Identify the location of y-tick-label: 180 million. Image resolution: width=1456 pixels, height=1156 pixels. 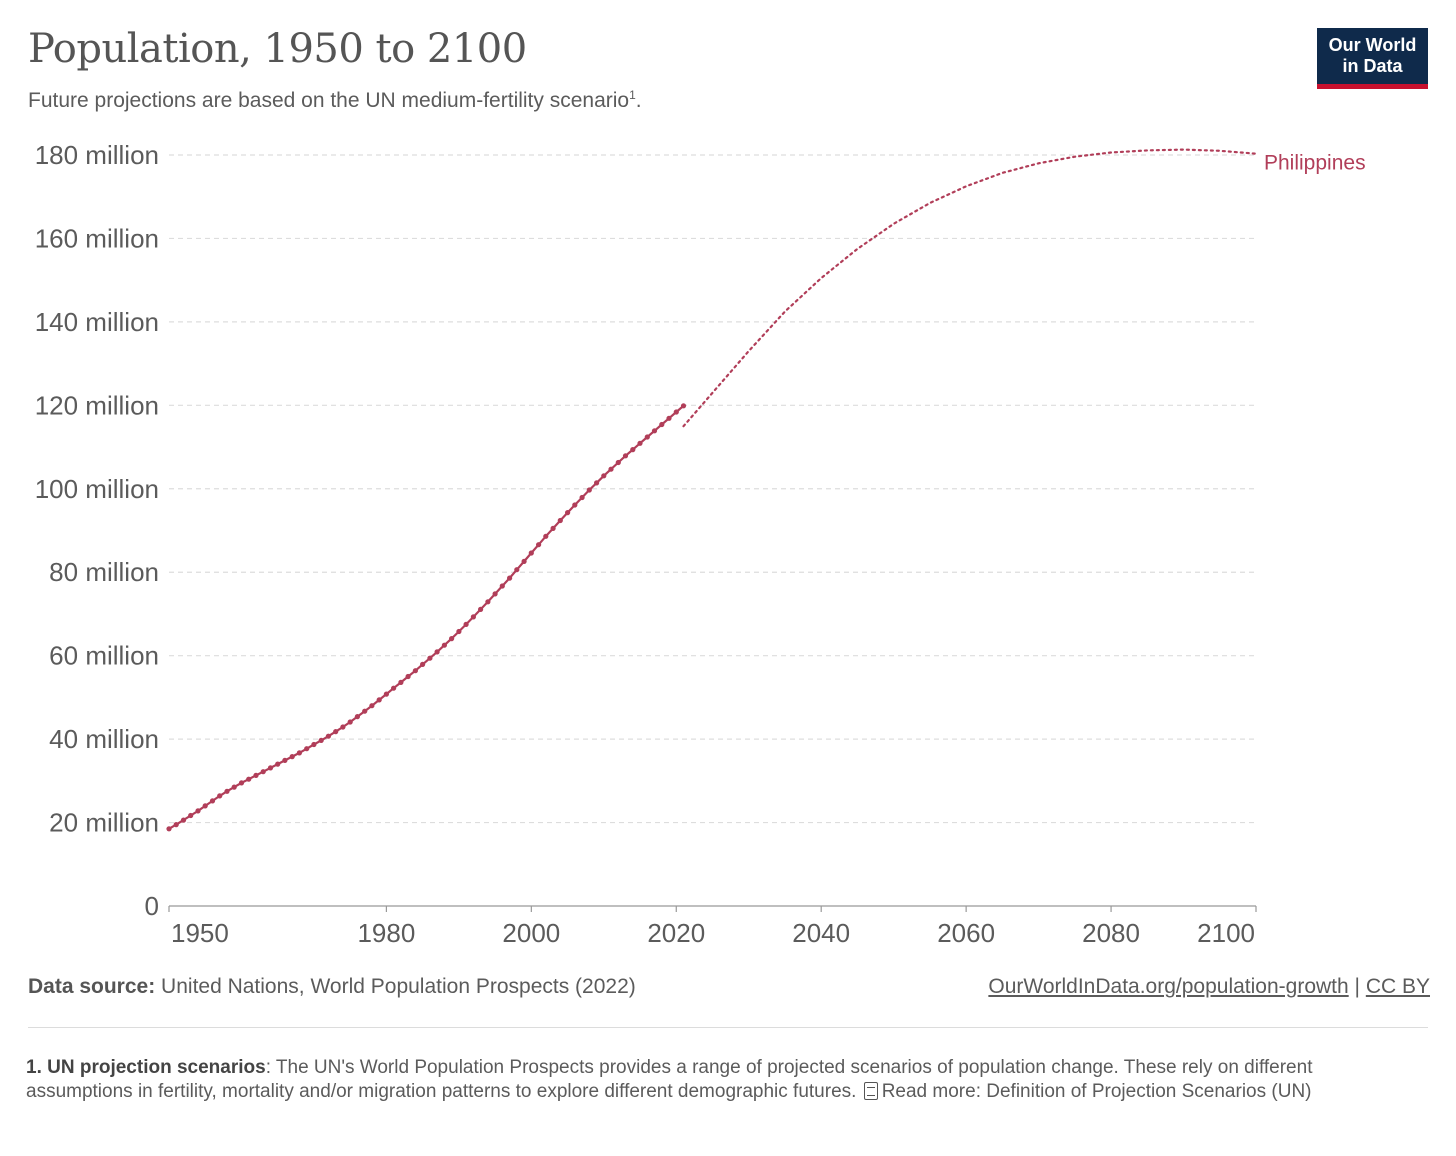
(97, 155).